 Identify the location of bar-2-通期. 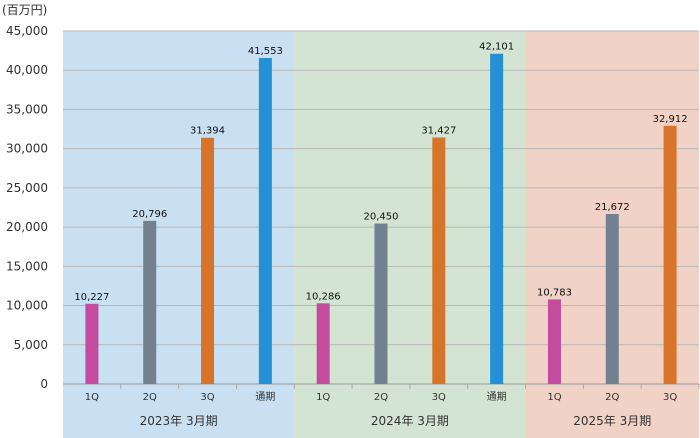
(497, 219).